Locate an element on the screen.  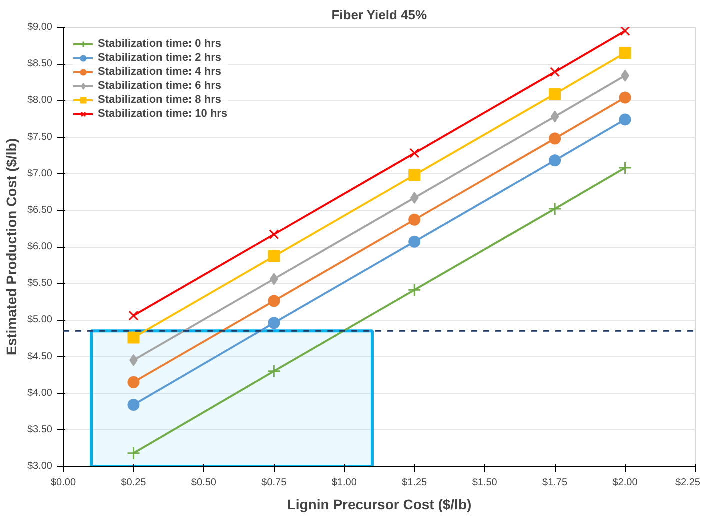
chart-title: Fiber Yield 45% is located at coordinates (380, 15).